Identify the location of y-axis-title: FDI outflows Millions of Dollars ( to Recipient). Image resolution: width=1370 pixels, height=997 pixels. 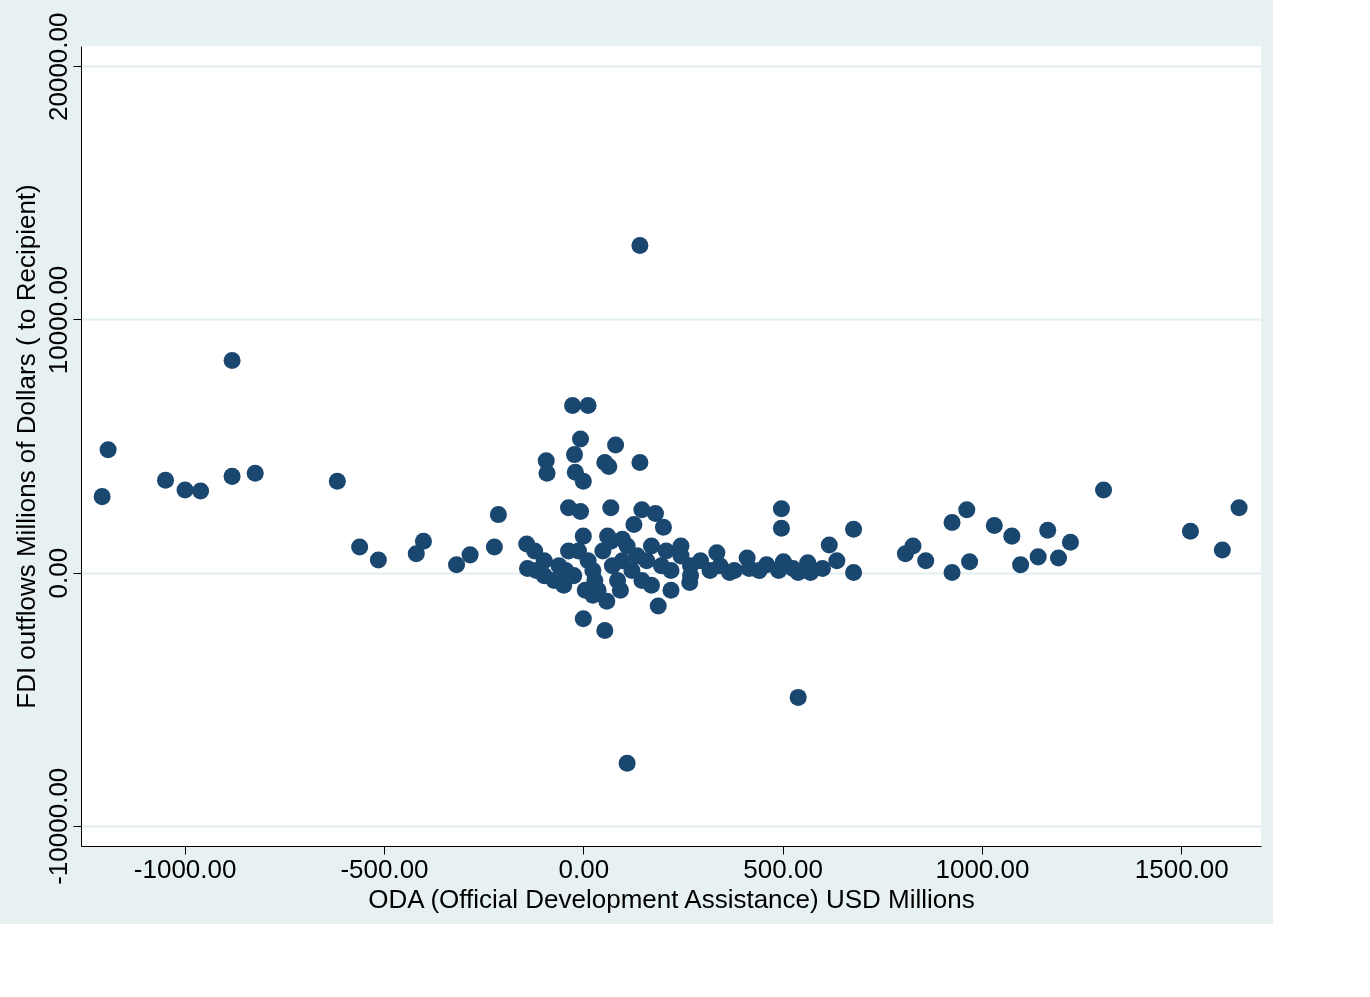
(25, 446).